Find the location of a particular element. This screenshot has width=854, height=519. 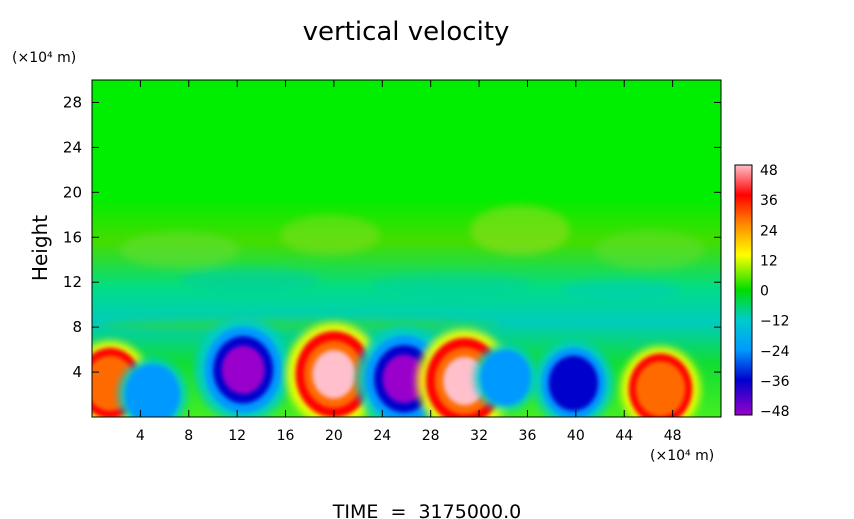

x-tick-label: 16 is located at coordinates (286, 436).